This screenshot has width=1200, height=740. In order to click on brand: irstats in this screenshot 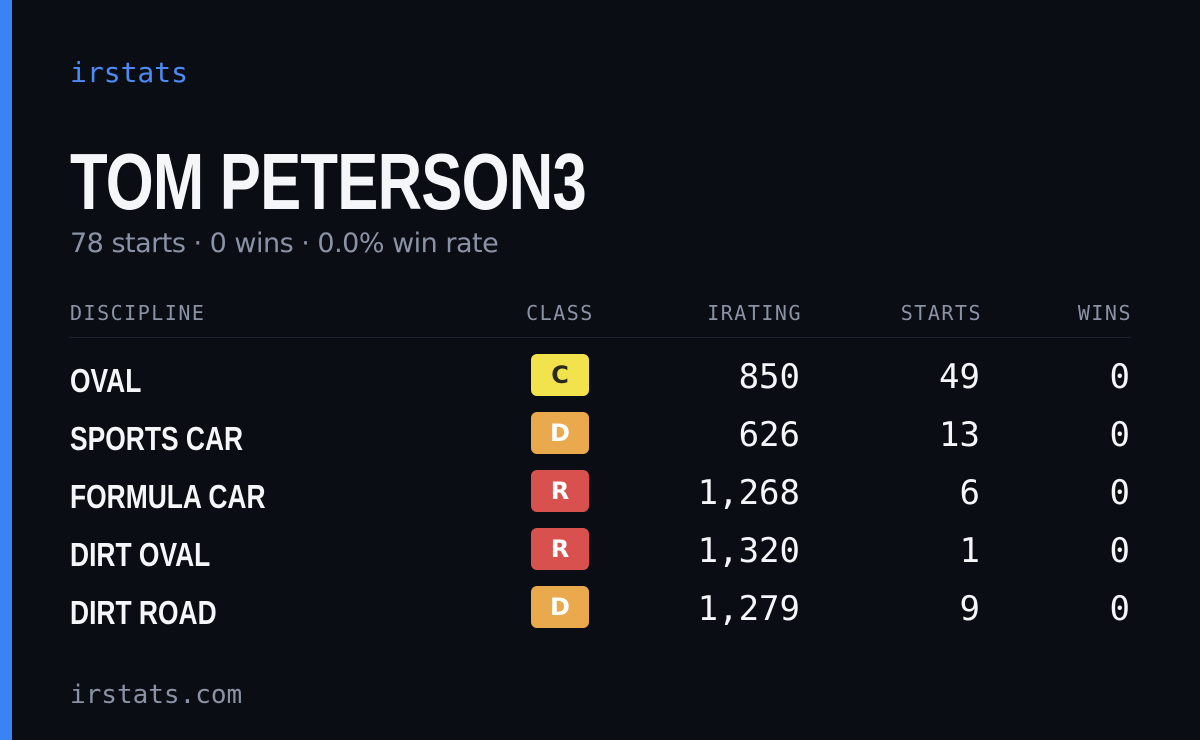, I will do `click(129, 72)`.